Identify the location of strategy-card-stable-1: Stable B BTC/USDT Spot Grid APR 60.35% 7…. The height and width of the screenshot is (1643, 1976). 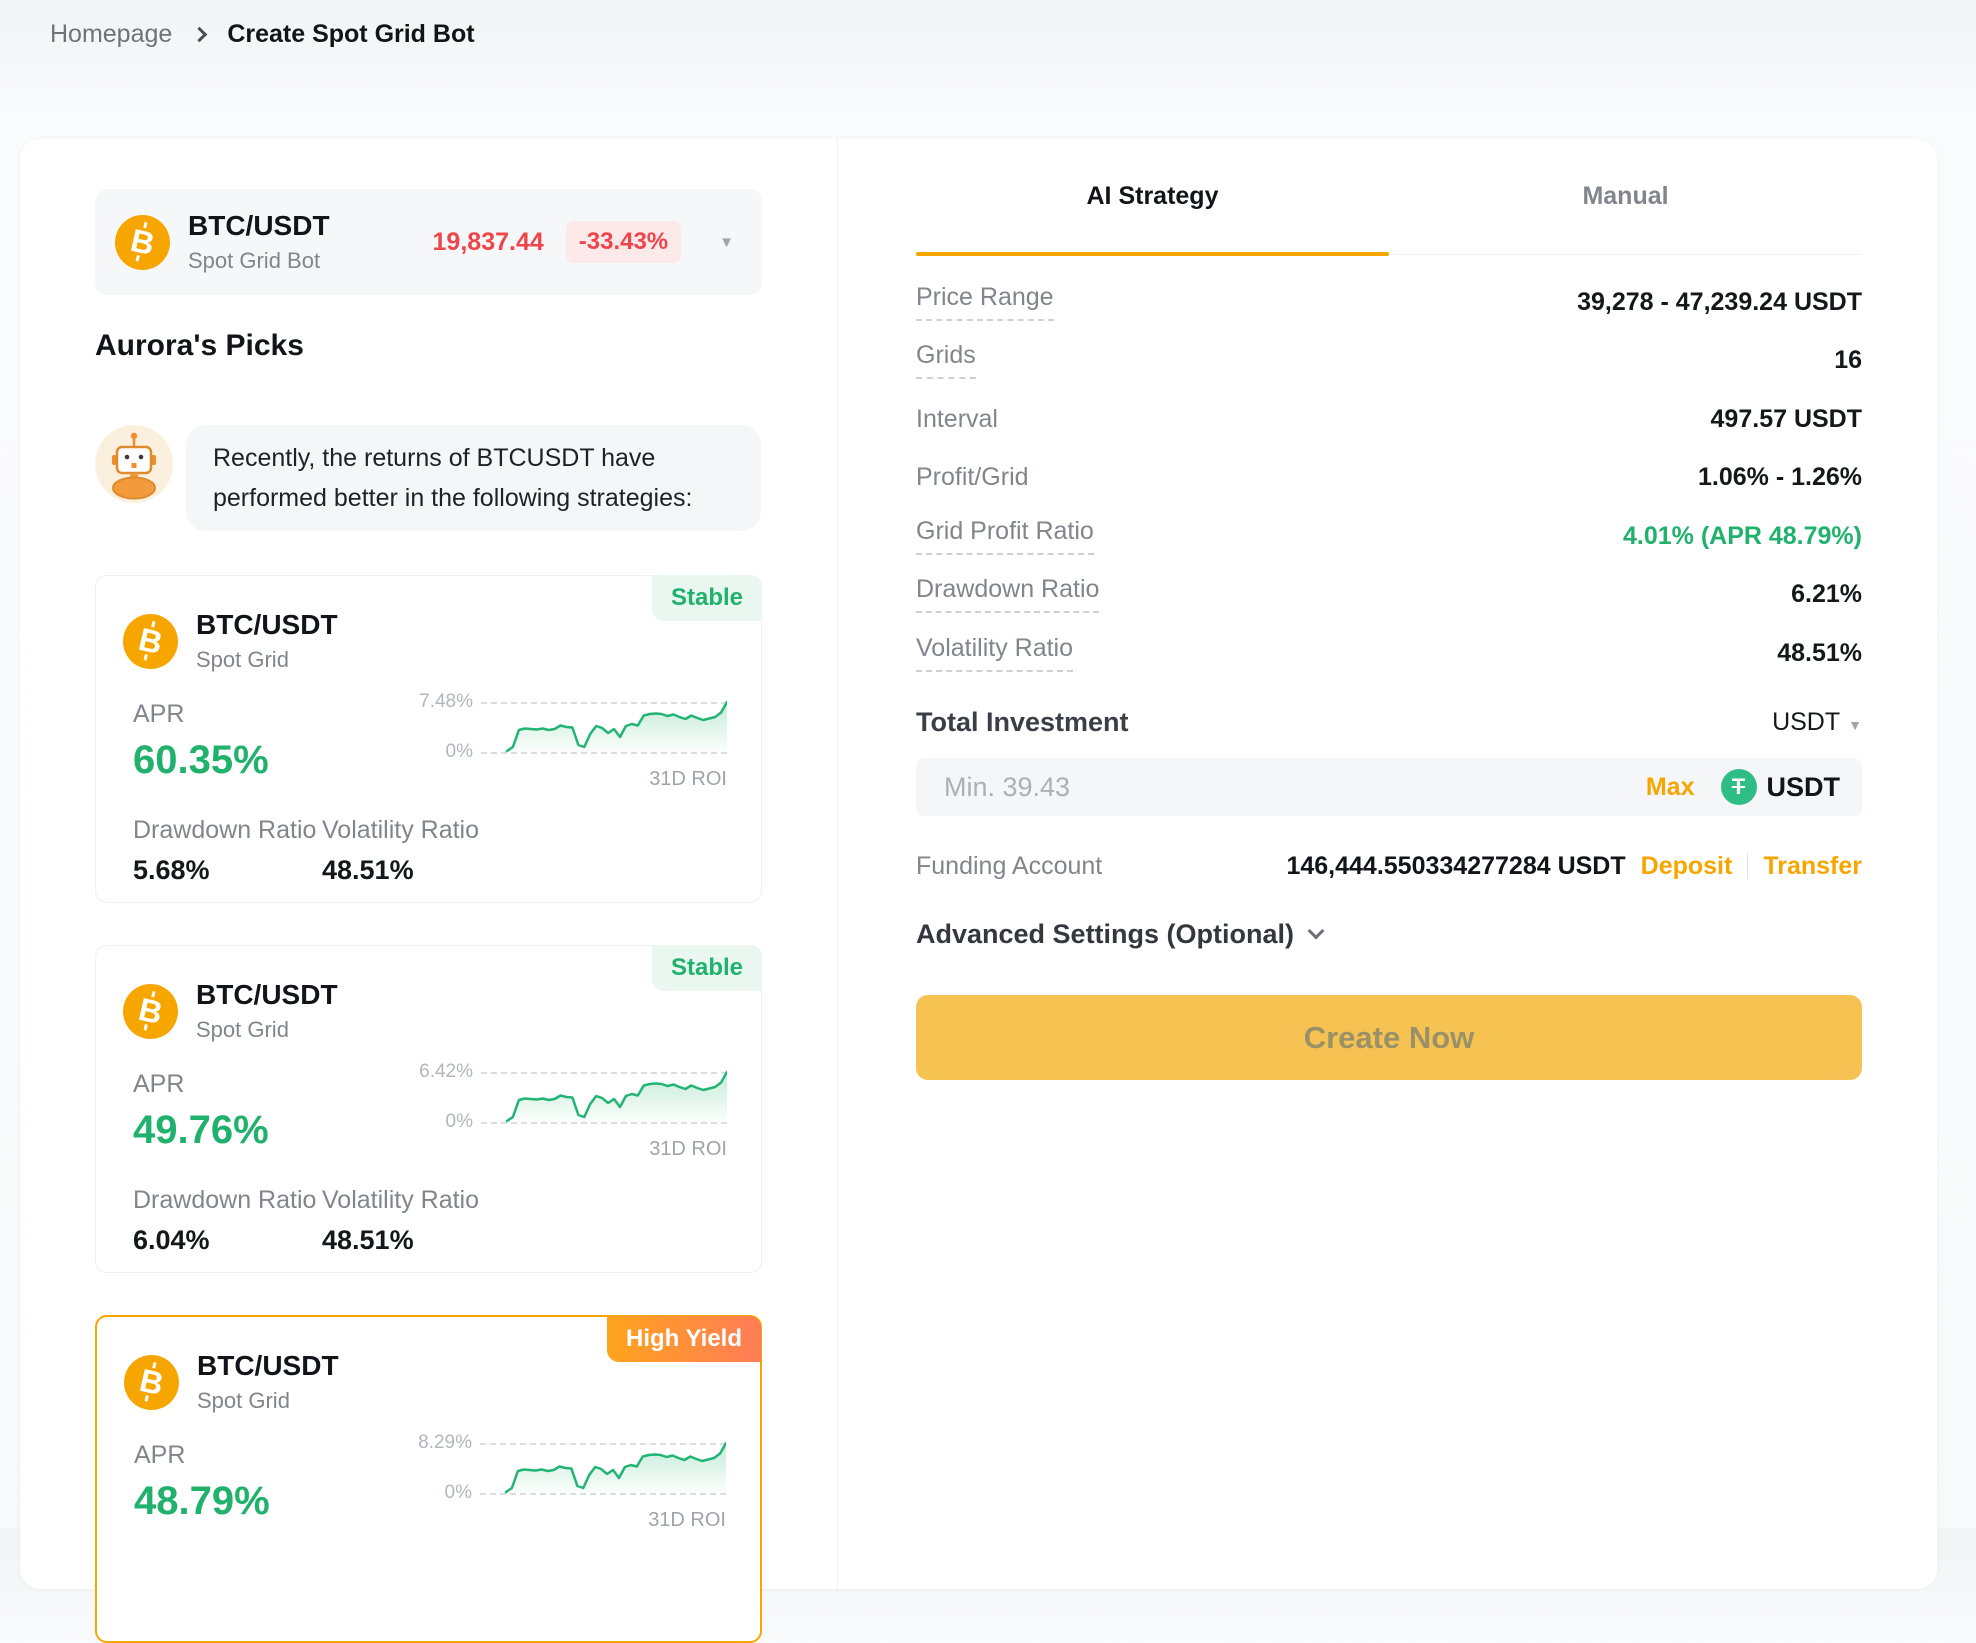
(428, 739).